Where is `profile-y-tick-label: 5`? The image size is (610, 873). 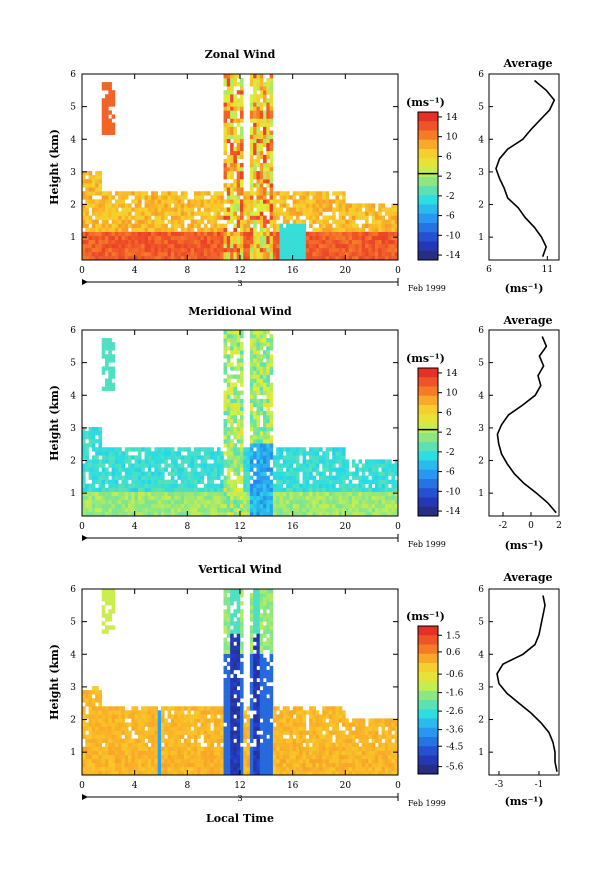 profile-y-tick-label: 5 is located at coordinates (481, 108).